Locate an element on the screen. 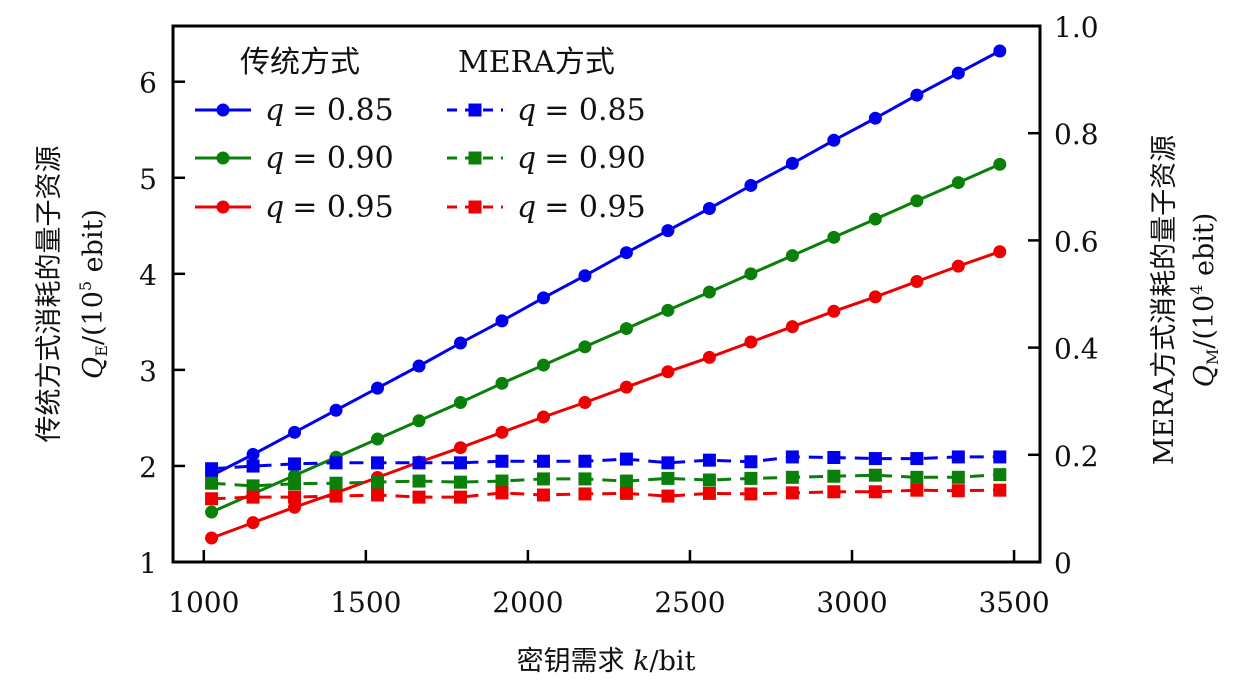 The height and width of the screenshot is (686, 1260). right-y-tick-label: 0.4 is located at coordinates (1076, 349).